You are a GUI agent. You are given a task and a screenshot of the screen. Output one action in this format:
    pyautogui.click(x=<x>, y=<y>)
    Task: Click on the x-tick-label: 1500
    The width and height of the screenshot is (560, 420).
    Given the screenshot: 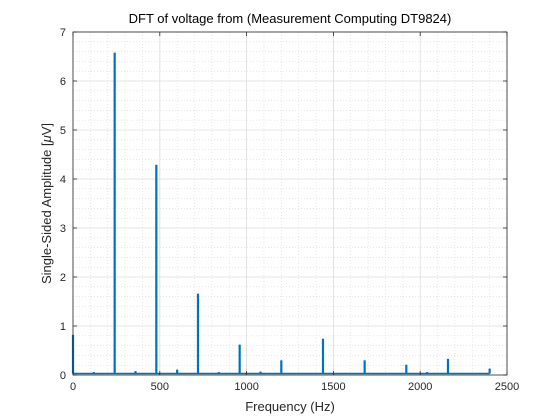 What is the action you would take?
    pyautogui.click(x=333, y=387)
    